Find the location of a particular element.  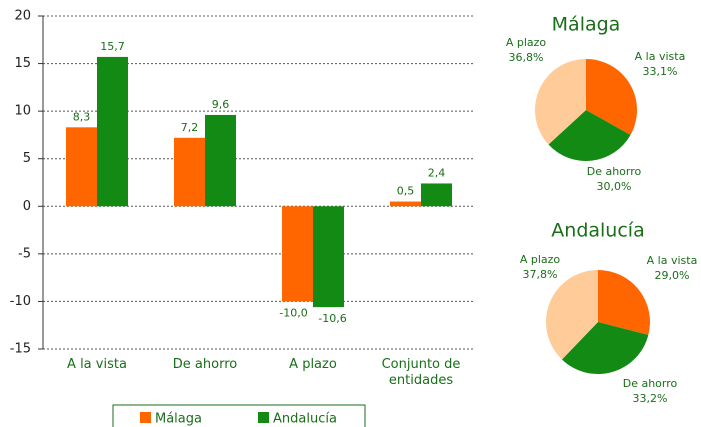

value-label: 0,5 is located at coordinates (406, 191).